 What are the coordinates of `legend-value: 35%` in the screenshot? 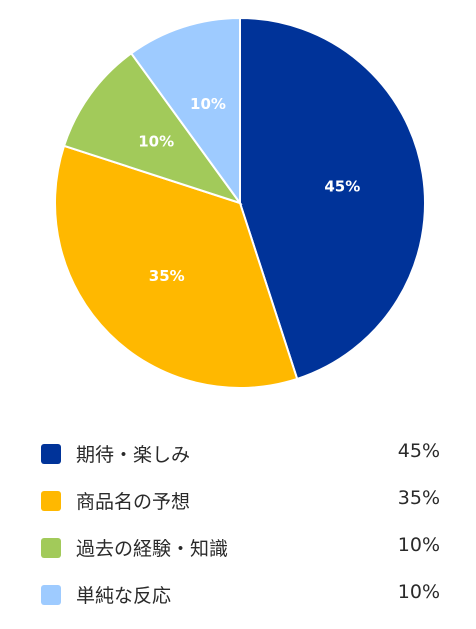 It's located at (418, 498).